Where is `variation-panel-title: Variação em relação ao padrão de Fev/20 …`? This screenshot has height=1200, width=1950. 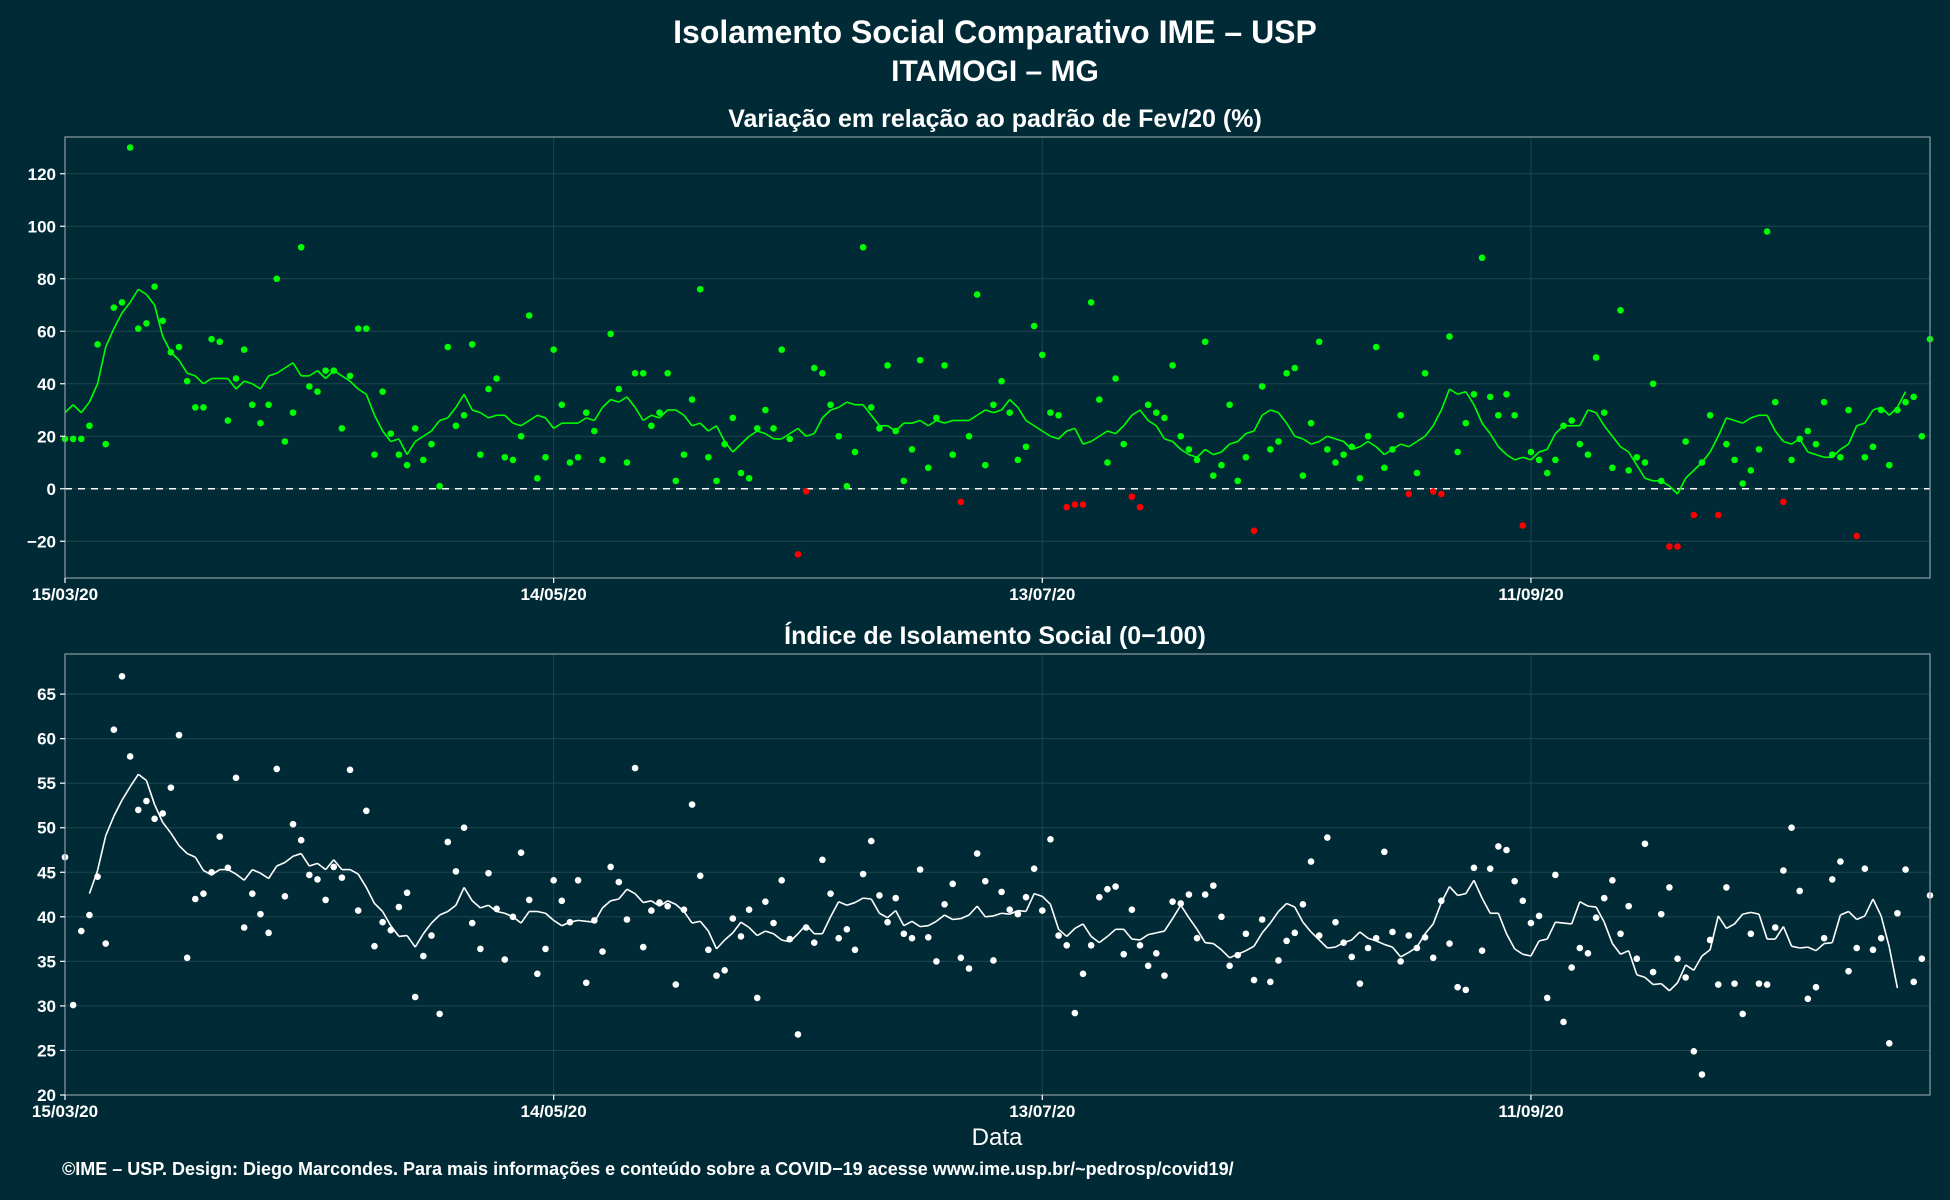 variation-panel-title: Variação em relação ao padrão de Fev/20 … is located at coordinates (995, 119).